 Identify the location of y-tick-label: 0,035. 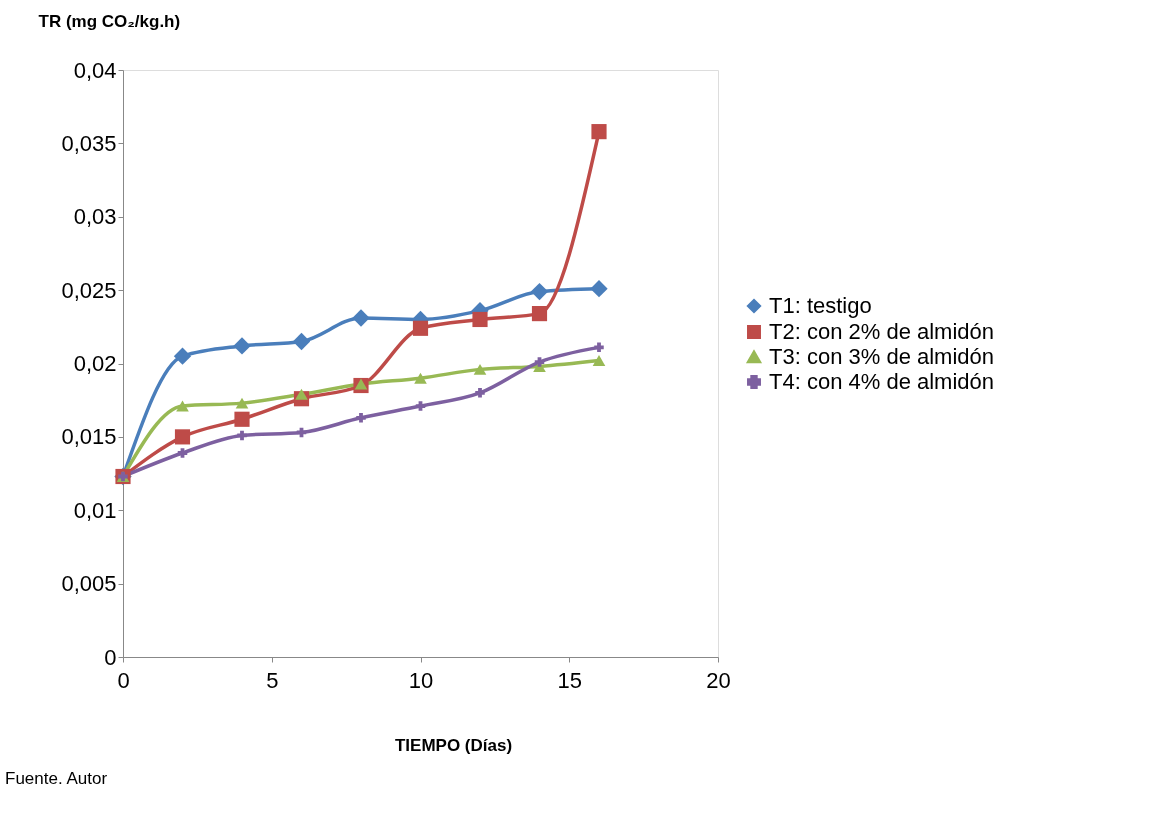
(89, 143).